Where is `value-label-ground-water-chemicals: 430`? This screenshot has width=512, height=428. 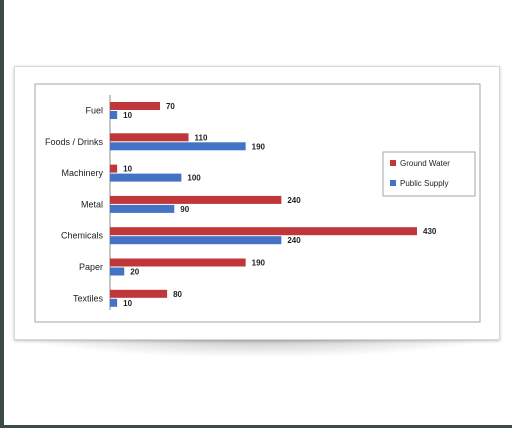
value-label-ground-water-chemicals: 430 is located at coordinates (430, 231).